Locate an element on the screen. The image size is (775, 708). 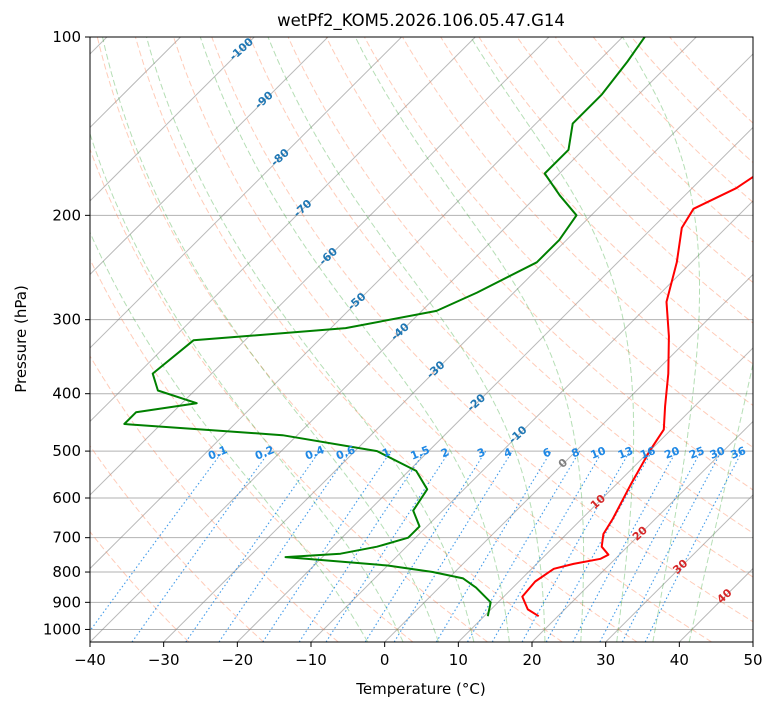
x-tick-label: −20 is located at coordinates (238, 660).